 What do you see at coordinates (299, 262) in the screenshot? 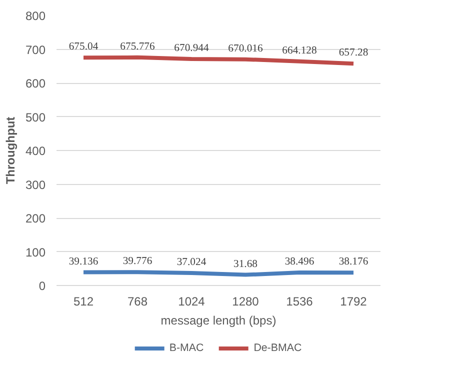
I see `data-label: 38.496` at bounding box center [299, 262].